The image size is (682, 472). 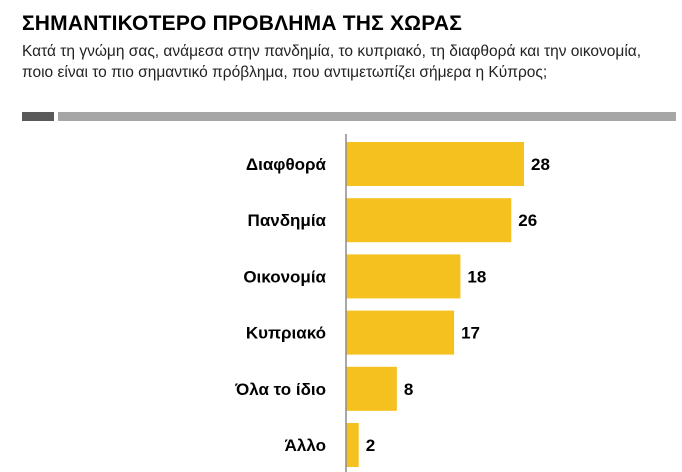 What do you see at coordinates (284, 276) in the screenshot?
I see `category-label: Οικονομία` at bounding box center [284, 276].